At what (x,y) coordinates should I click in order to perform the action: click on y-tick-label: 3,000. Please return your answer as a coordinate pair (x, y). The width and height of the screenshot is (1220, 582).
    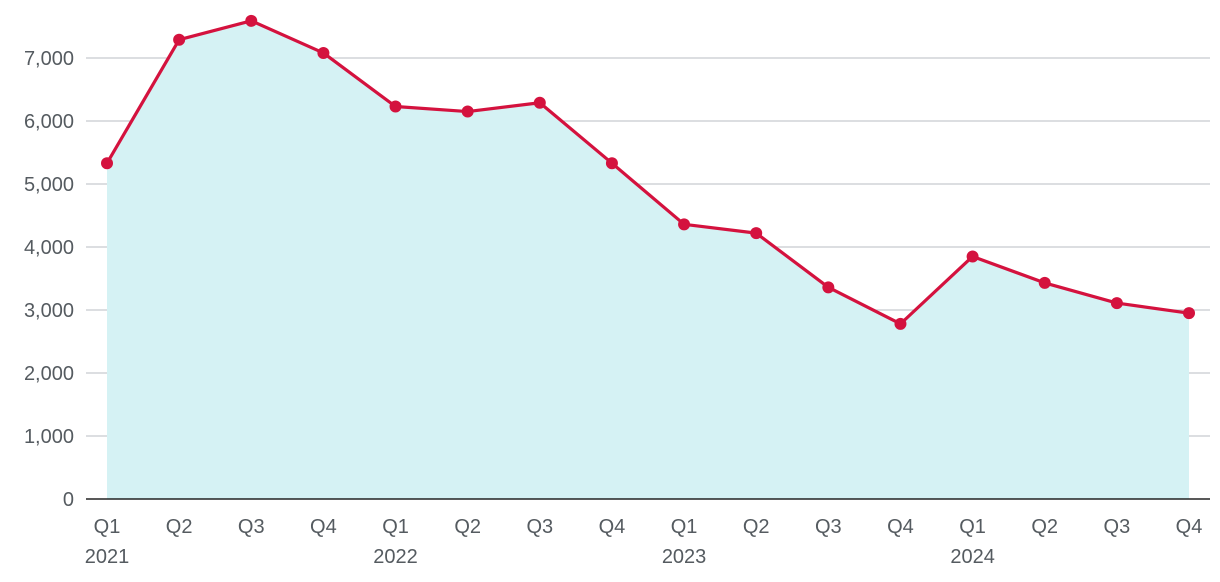
    Looking at the image, I should click on (49, 311).